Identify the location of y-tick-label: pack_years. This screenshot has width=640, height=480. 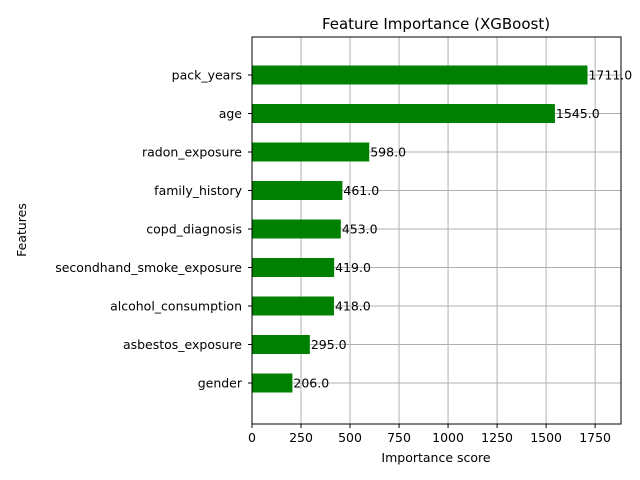
(207, 75).